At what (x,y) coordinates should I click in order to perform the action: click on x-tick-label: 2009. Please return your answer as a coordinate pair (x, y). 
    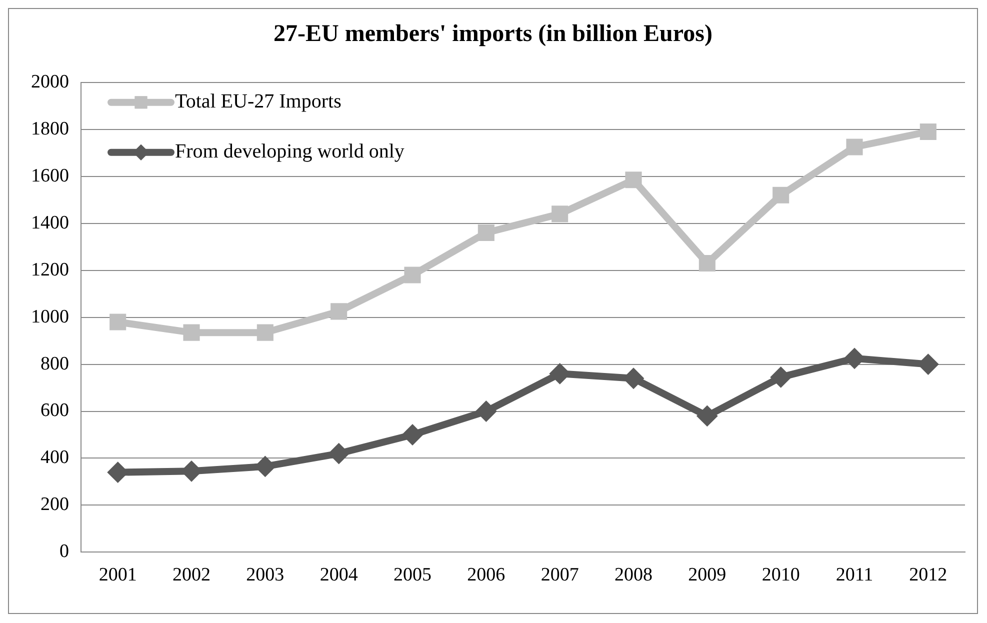
    Looking at the image, I should click on (707, 575).